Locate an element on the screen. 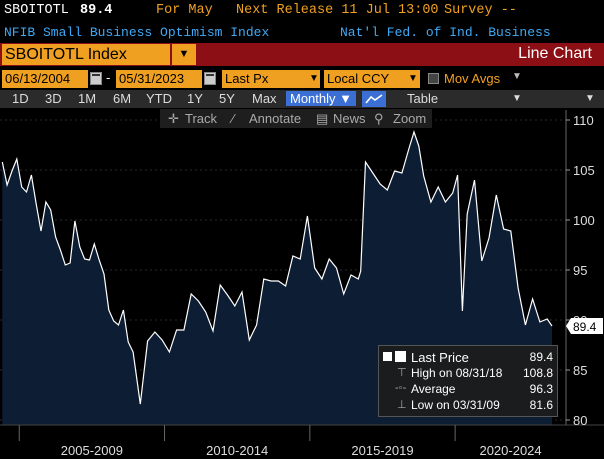 The height and width of the screenshot is (459, 604). ticker-symbol: SBOITOTL is located at coordinates (36, 10).